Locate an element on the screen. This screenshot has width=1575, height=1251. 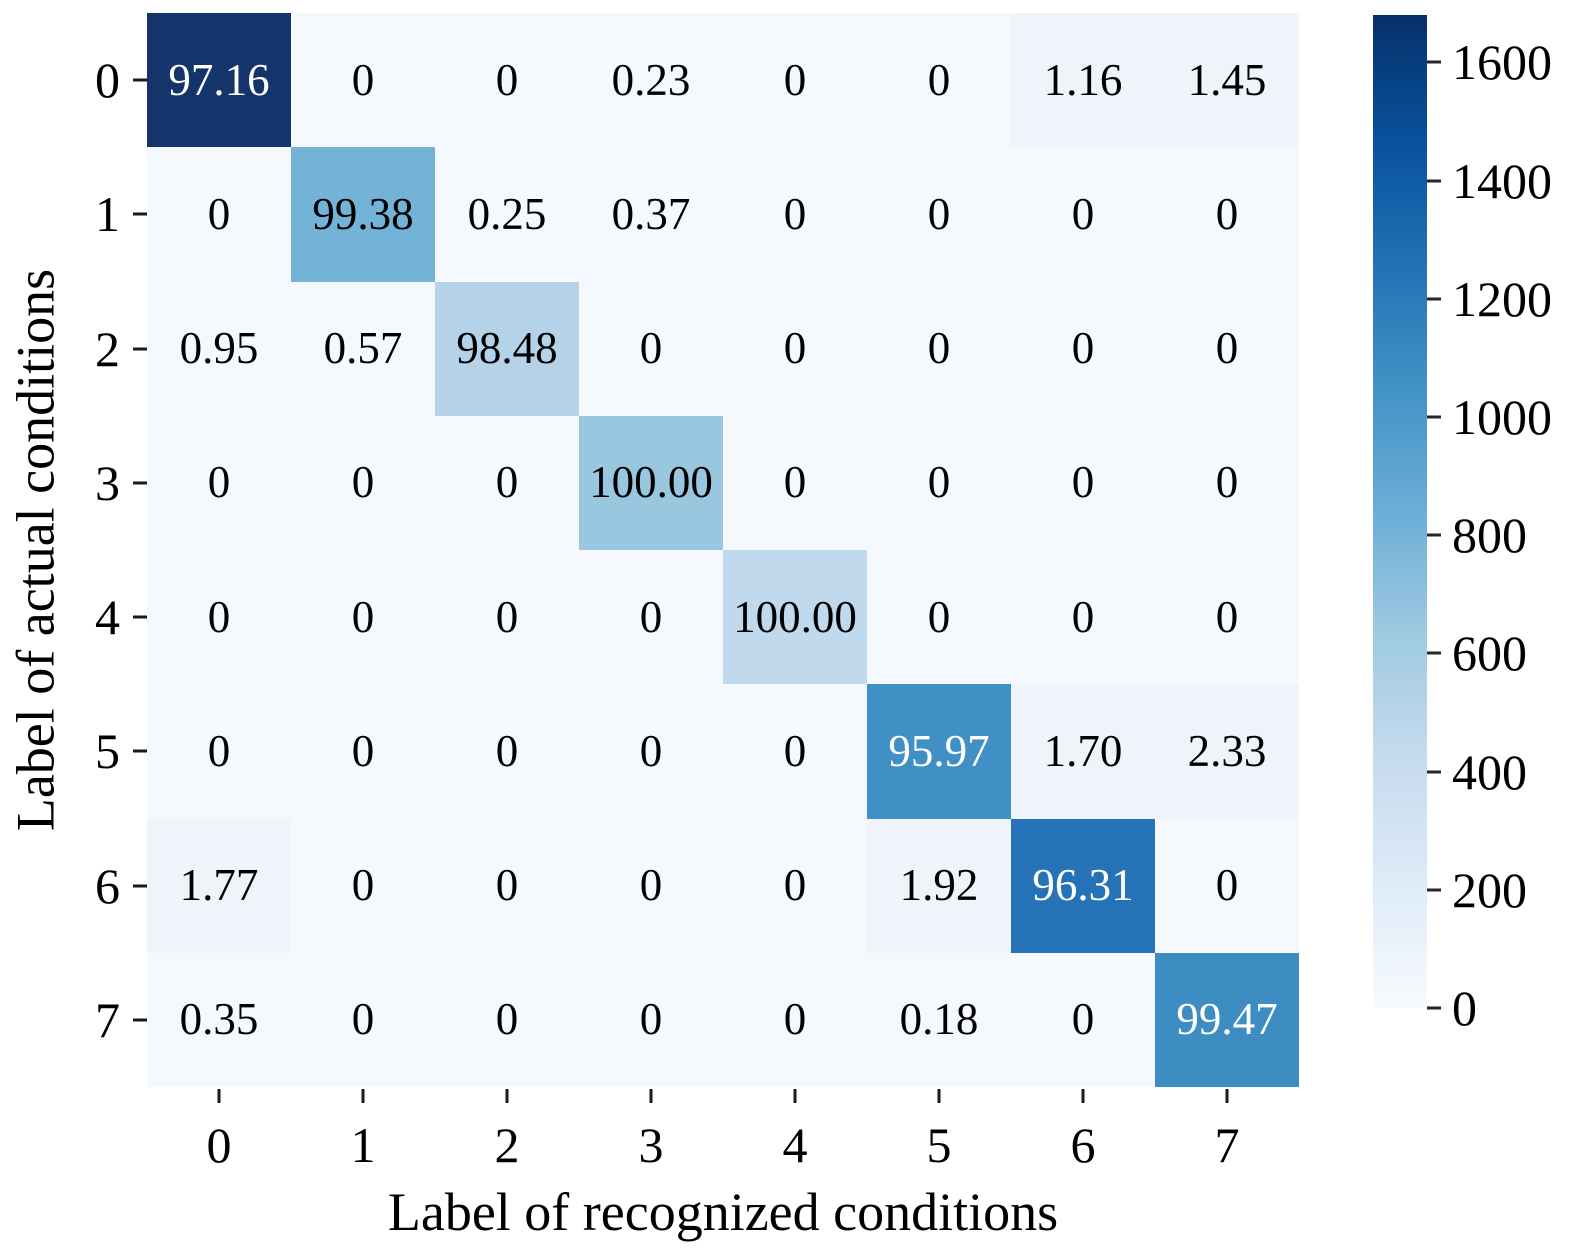
y-tick-label: 6 is located at coordinates (107, 885).